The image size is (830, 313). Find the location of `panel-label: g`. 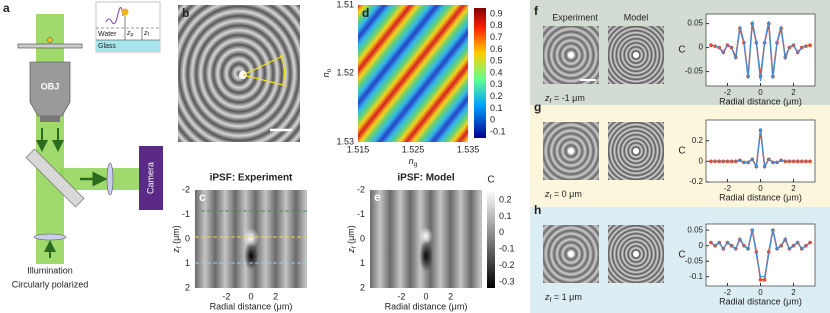

panel-label: g is located at coordinates (537, 107).